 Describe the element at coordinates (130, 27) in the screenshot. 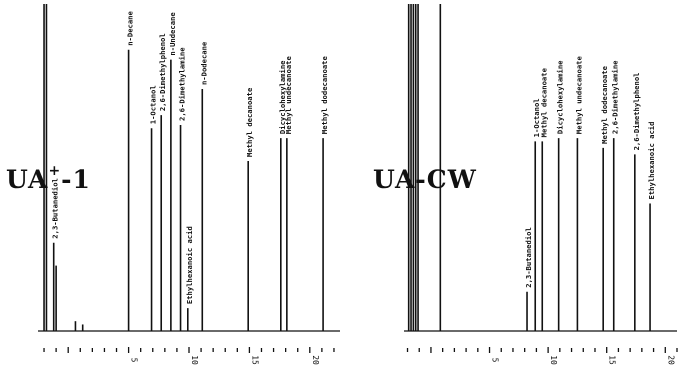

I see `peak-label: n-Decane` at that location.